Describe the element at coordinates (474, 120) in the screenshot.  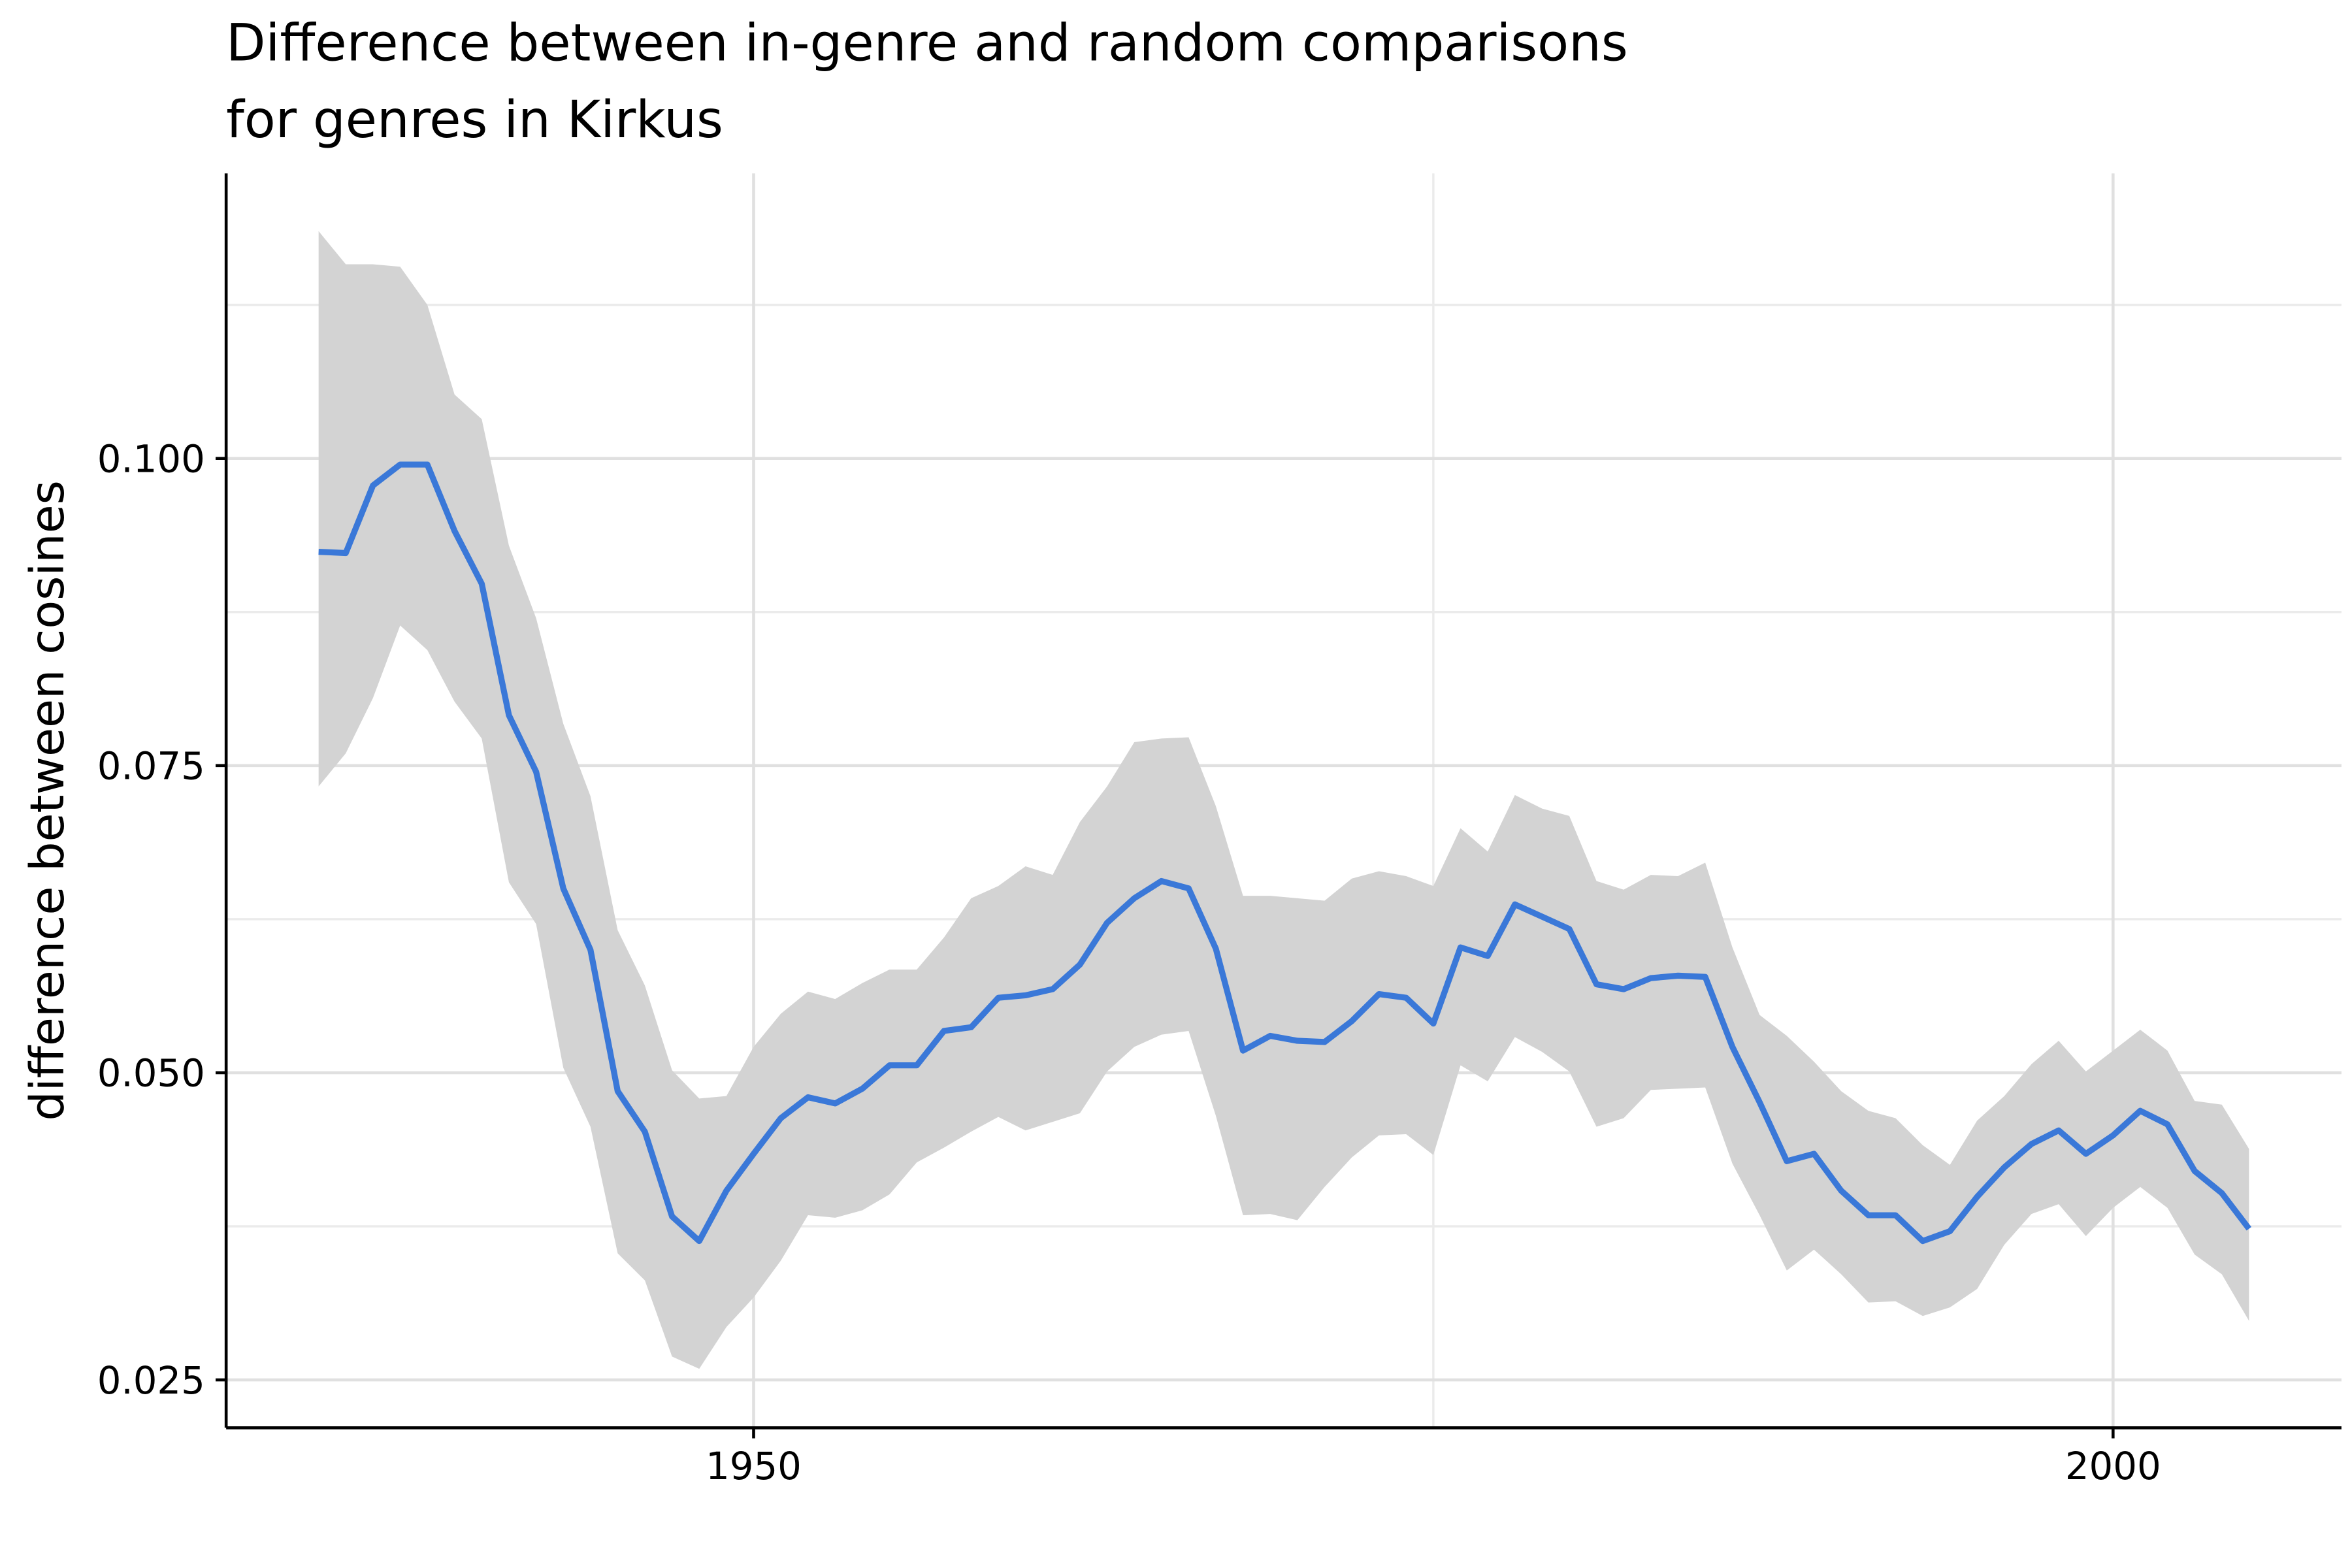
I see `chart-title: for genres in Kirkus` at that location.